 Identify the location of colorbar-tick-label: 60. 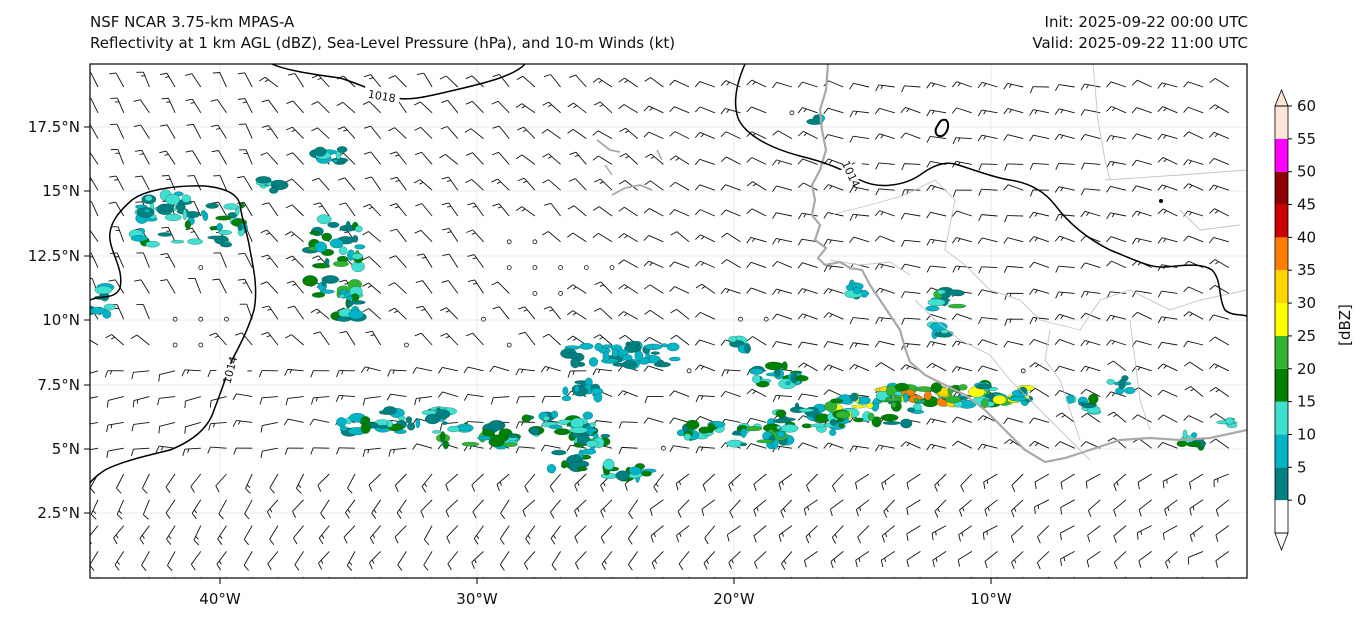
(1306, 106).